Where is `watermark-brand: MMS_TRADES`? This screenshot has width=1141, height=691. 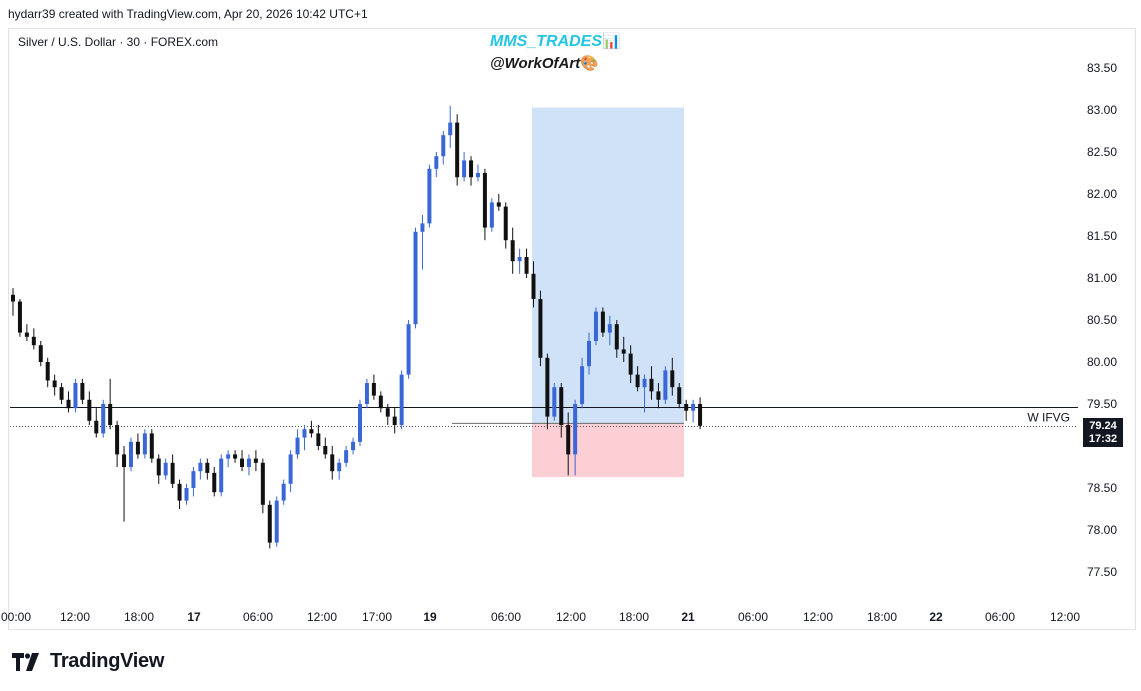
watermark-brand: MMS_TRADES is located at coordinates (546, 41).